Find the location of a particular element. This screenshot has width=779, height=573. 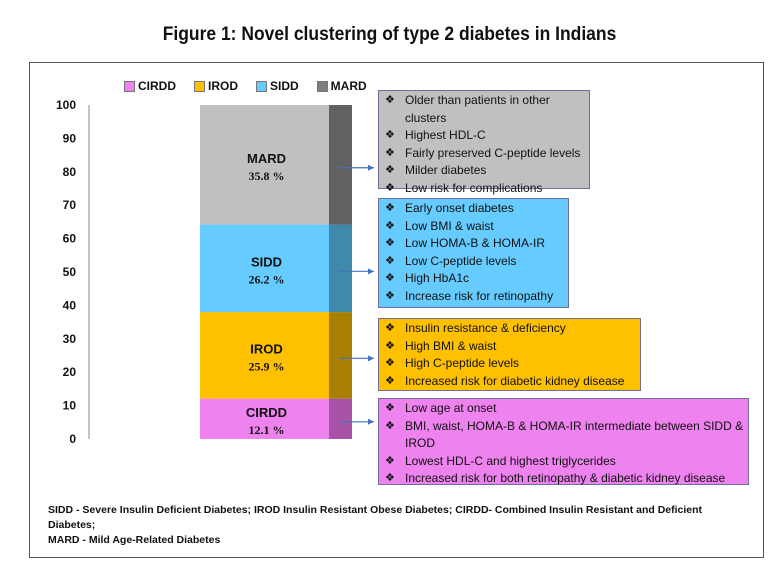

footnote-line-2: MARD - Mild Age-Related Diabetes is located at coordinates (134, 540).